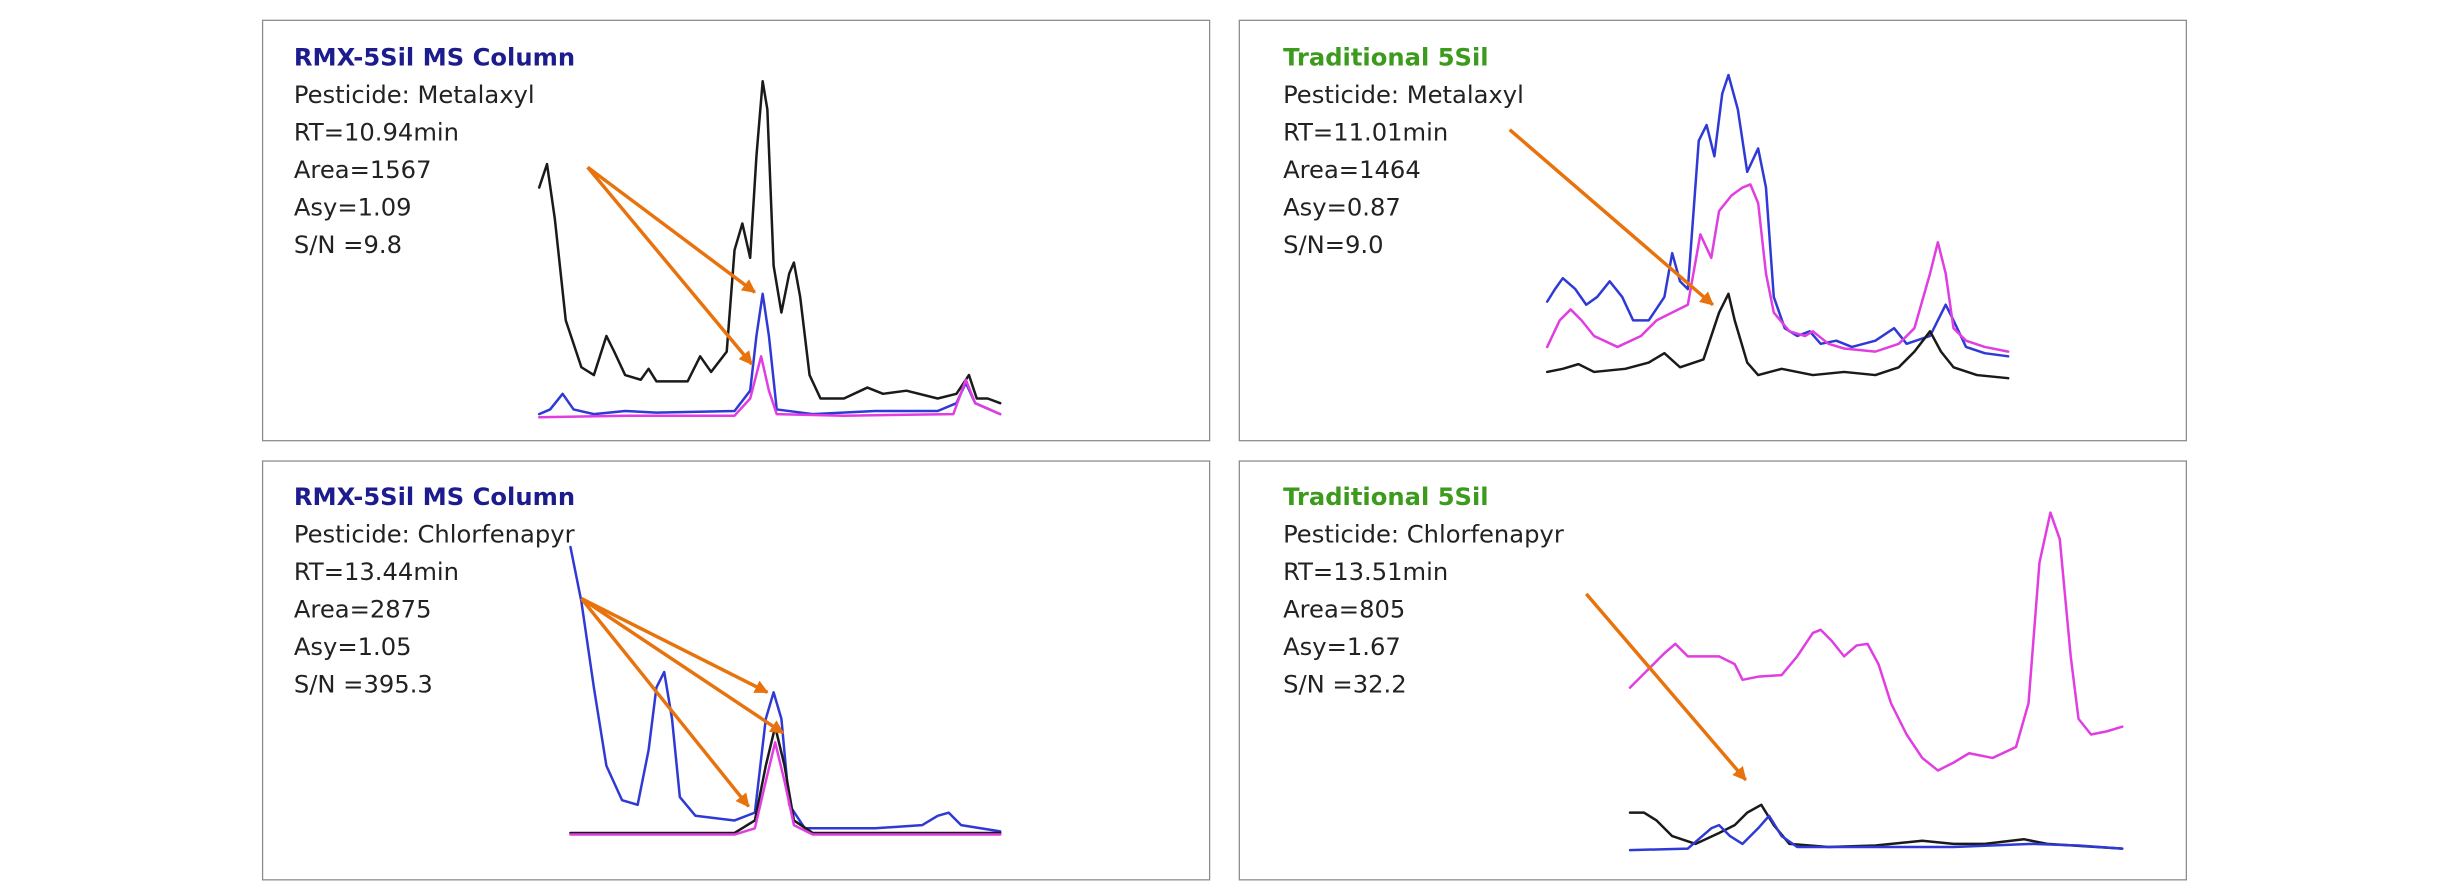 The width and height of the screenshot is (2438, 895). Describe the element at coordinates (1352, 170) in the screenshot. I see `info-line: Area=1464` at that location.